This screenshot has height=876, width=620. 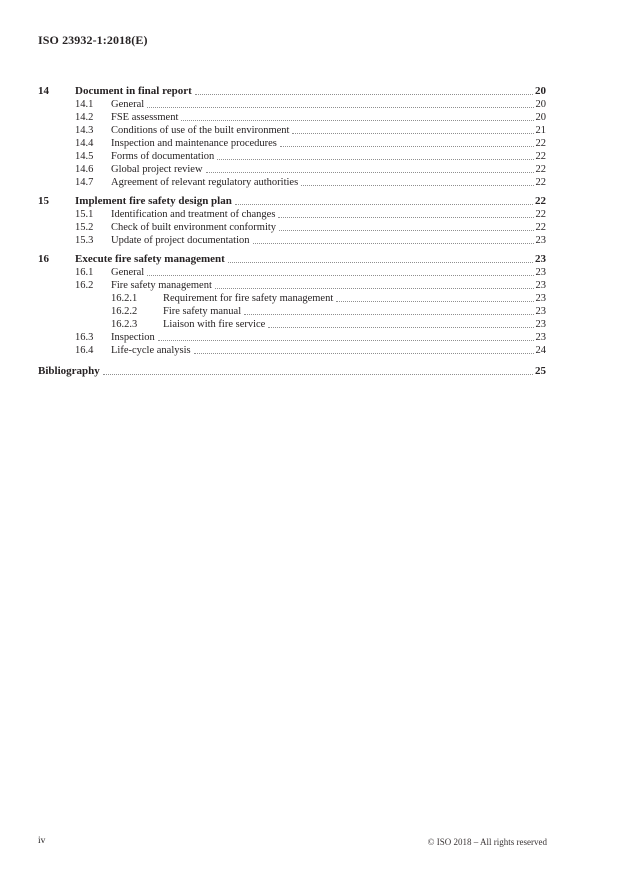 I want to click on toc-entry: 16.3 Inspection 23, so click(x=292, y=337).